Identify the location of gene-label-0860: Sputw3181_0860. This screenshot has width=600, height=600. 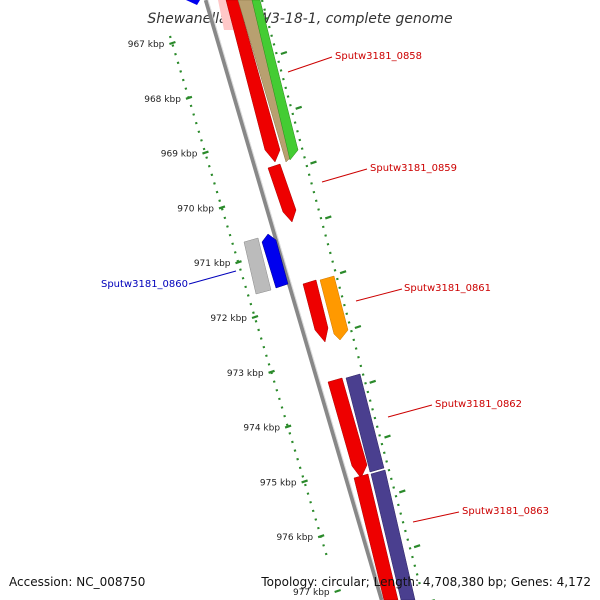
(144, 284).